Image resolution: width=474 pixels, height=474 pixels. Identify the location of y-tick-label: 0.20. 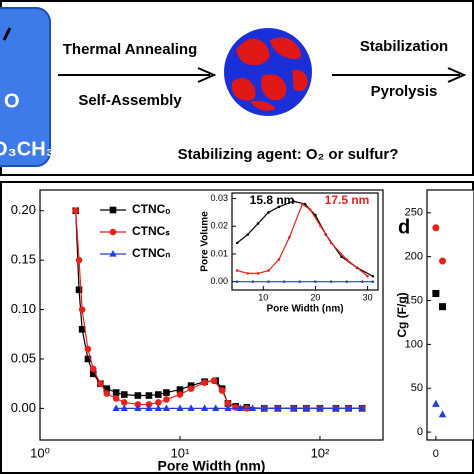
(23, 209).